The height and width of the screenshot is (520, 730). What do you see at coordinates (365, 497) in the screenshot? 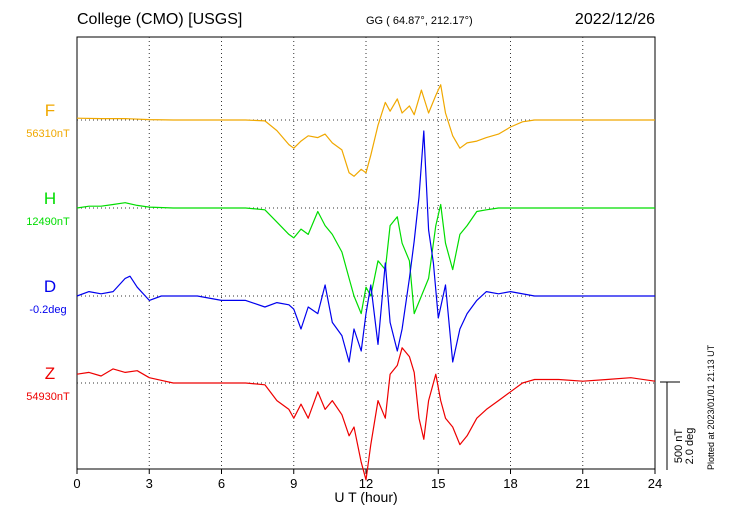
I see `x-axis-label: U T (hour)` at bounding box center [365, 497].